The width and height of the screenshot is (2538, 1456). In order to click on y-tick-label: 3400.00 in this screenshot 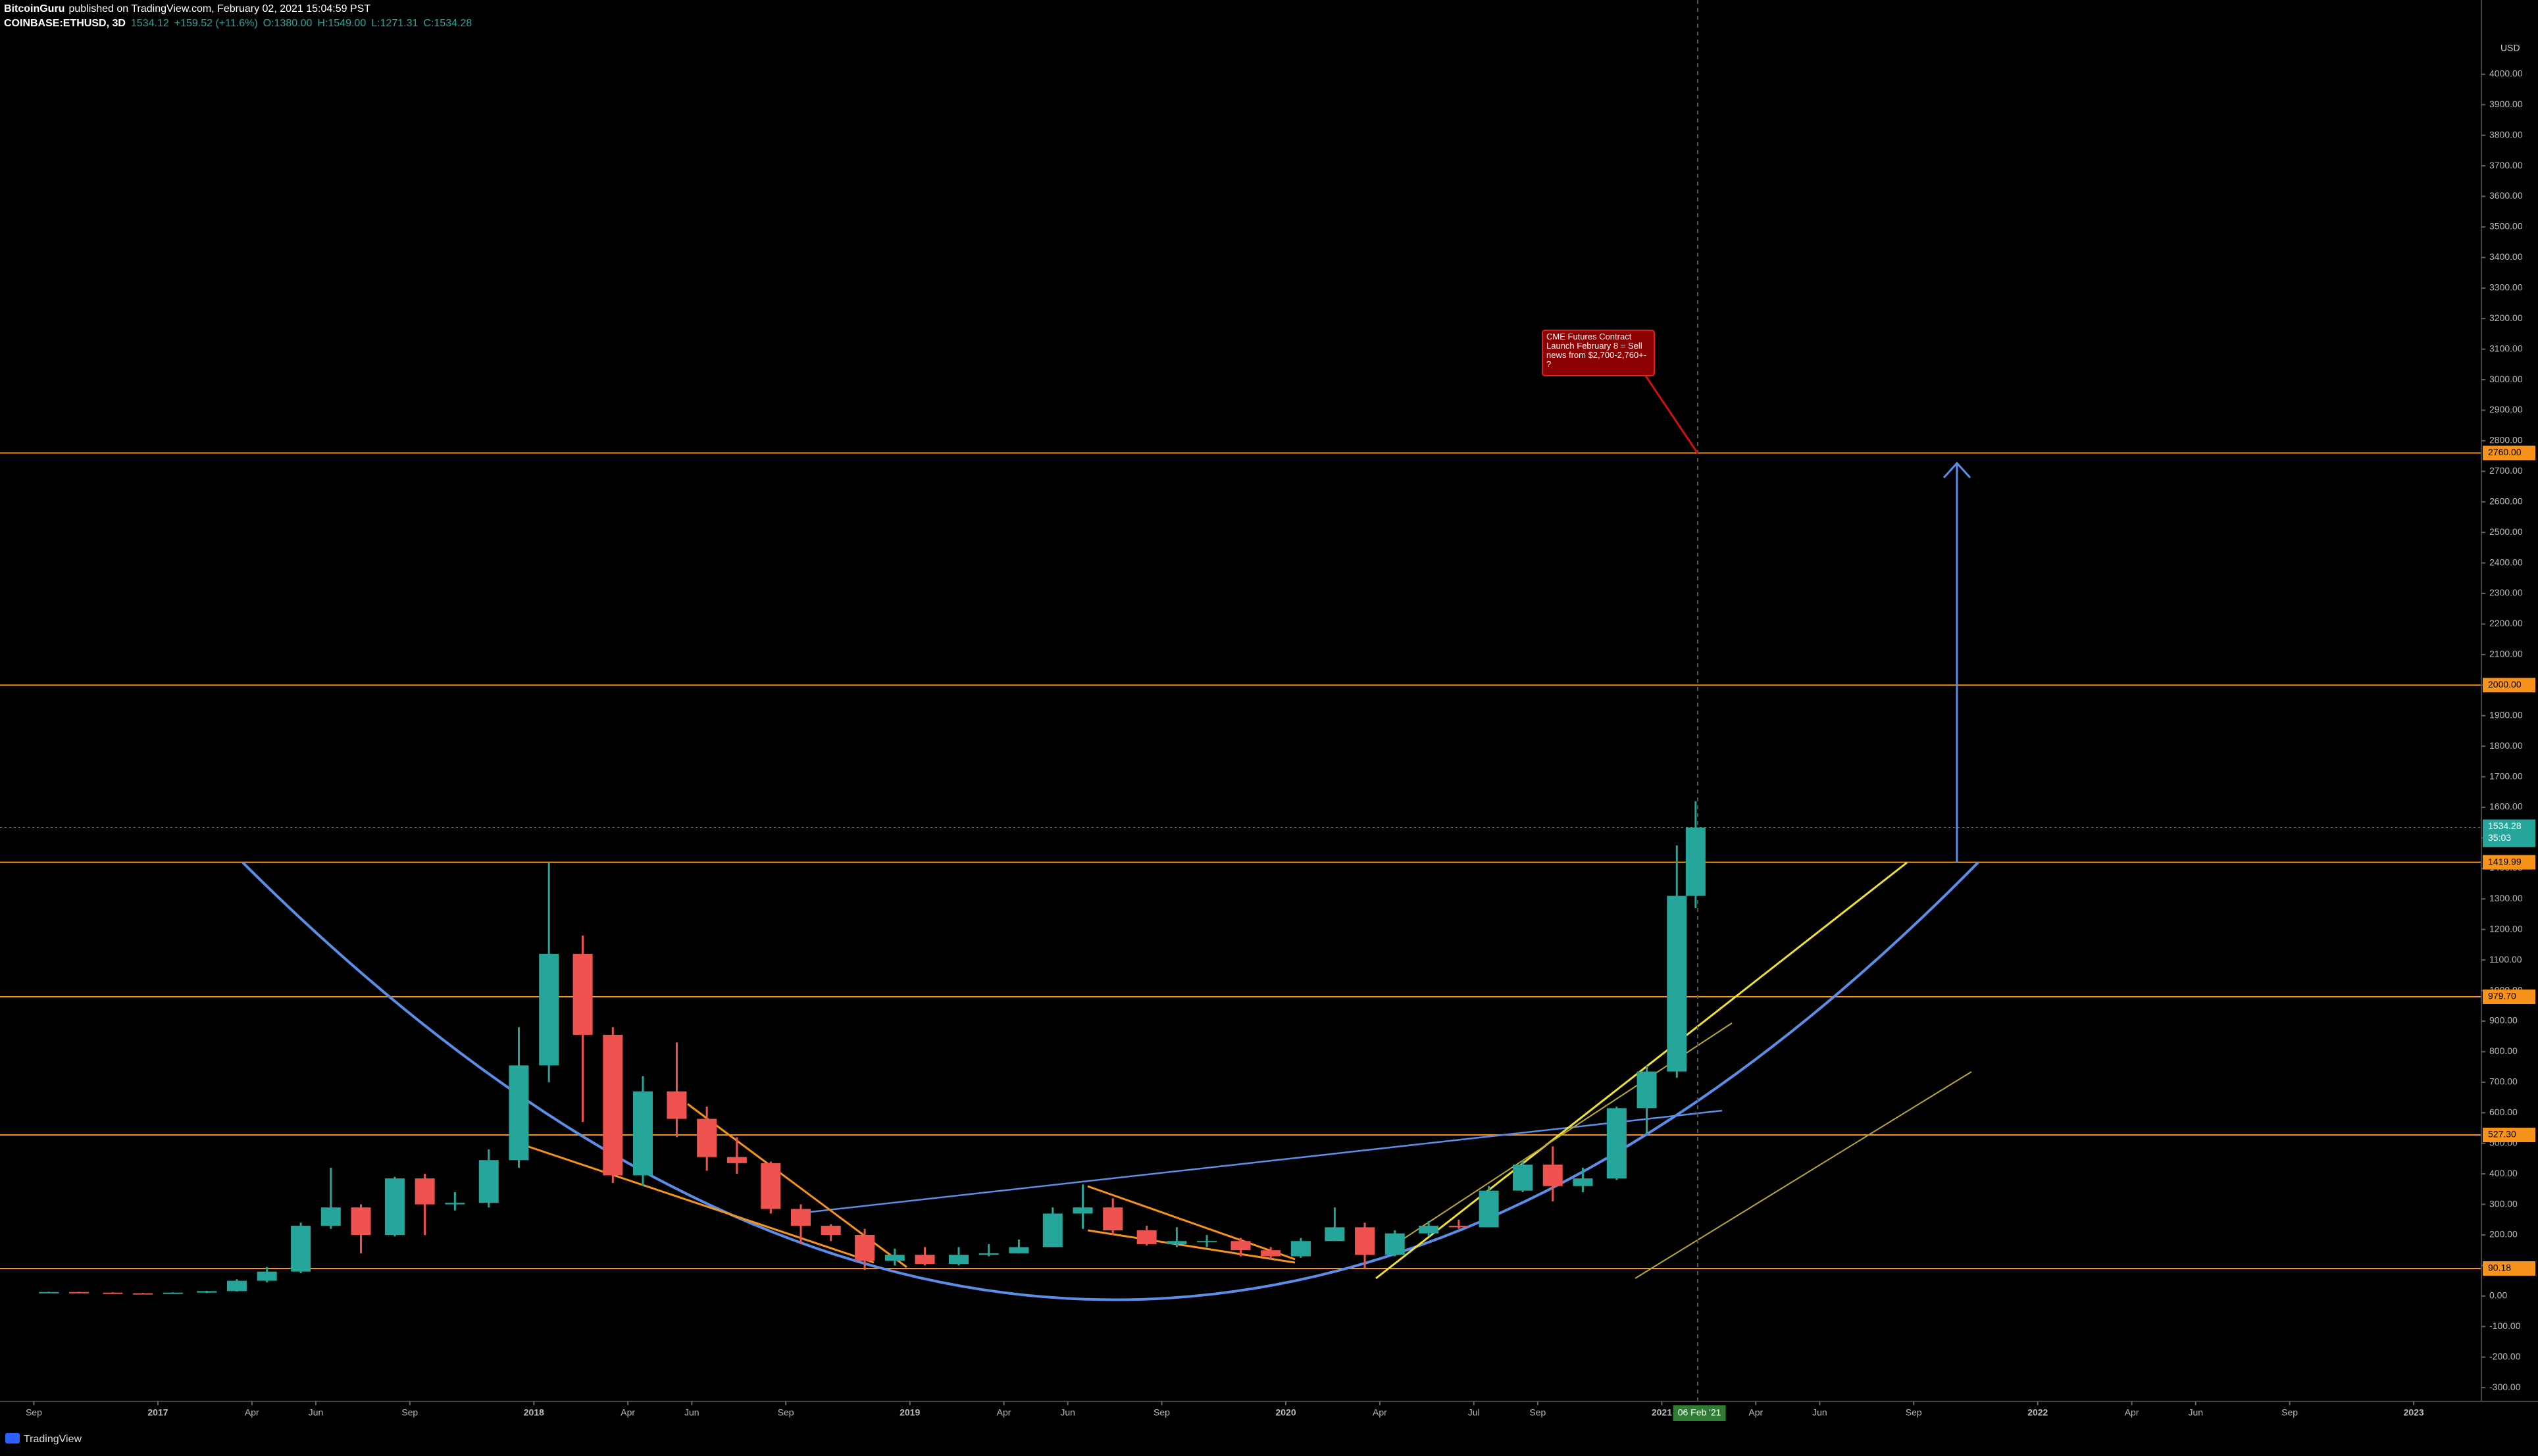, I will do `click(2506, 256)`.